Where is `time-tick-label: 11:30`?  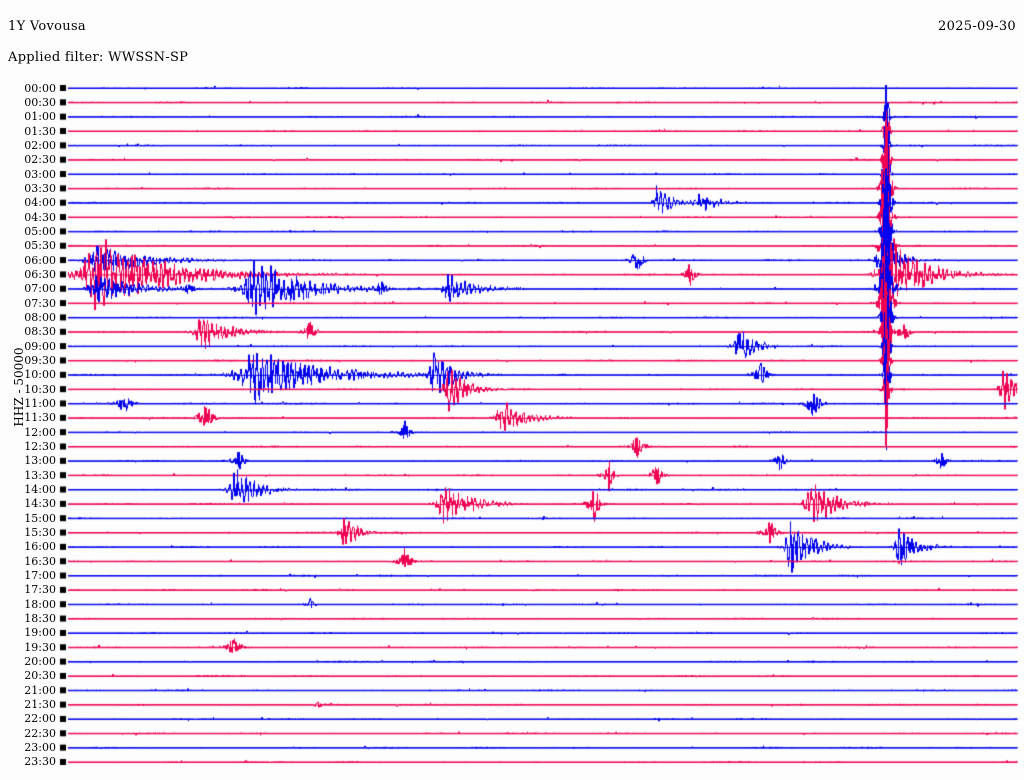 time-tick-label: 11:30 is located at coordinates (40, 418).